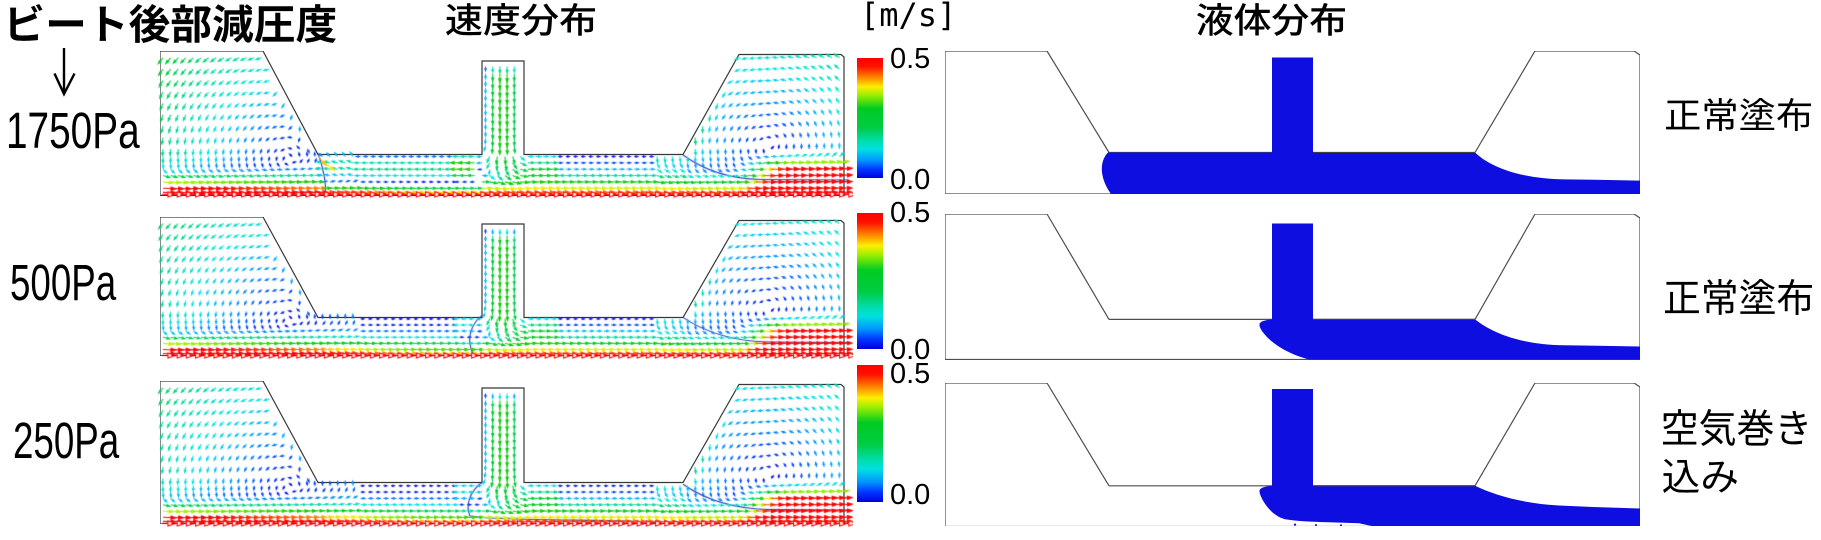  What do you see at coordinates (1739, 114) in the screenshot?
I see `result-label-row1` at bounding box center [1739, 114].